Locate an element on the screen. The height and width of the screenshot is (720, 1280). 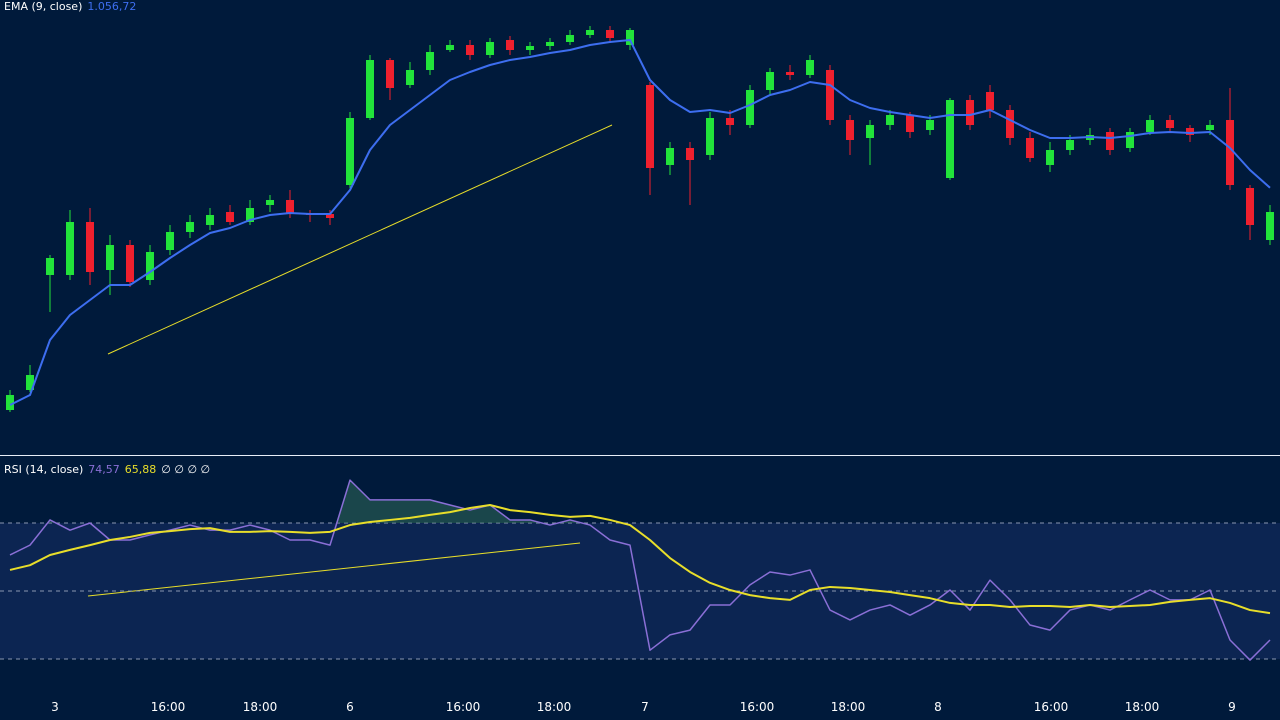
ema-value: 1.056,72 is located at coordinates (112, 6).